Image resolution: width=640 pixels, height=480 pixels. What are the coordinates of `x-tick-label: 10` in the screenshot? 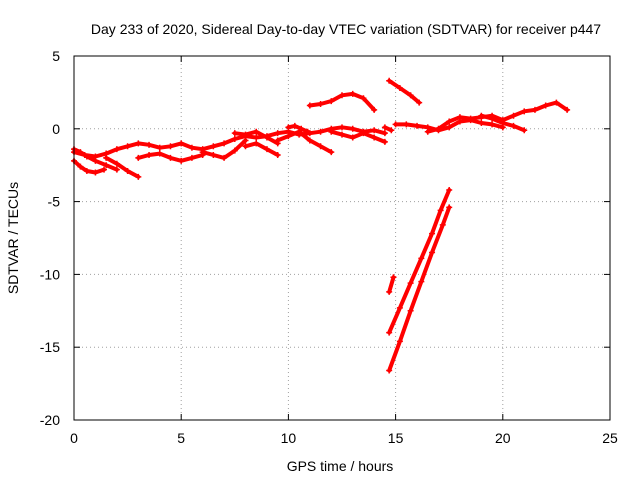 It's located at (289, 438).